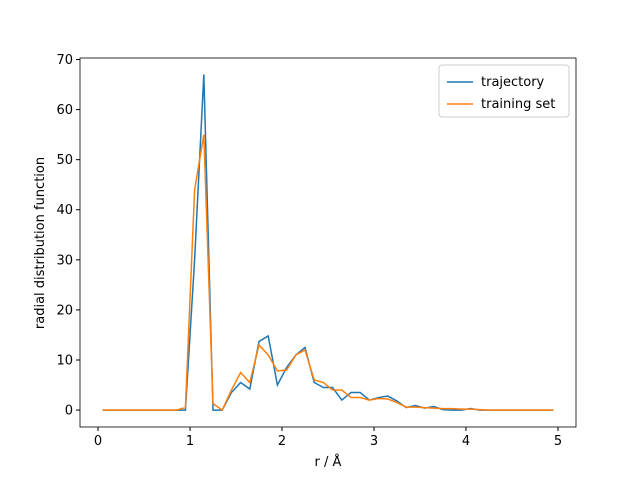  What do you see at coordinates (69, 411) in the screenshot?
I see `y-tick-label: 0` at bounding box center [69, 411].